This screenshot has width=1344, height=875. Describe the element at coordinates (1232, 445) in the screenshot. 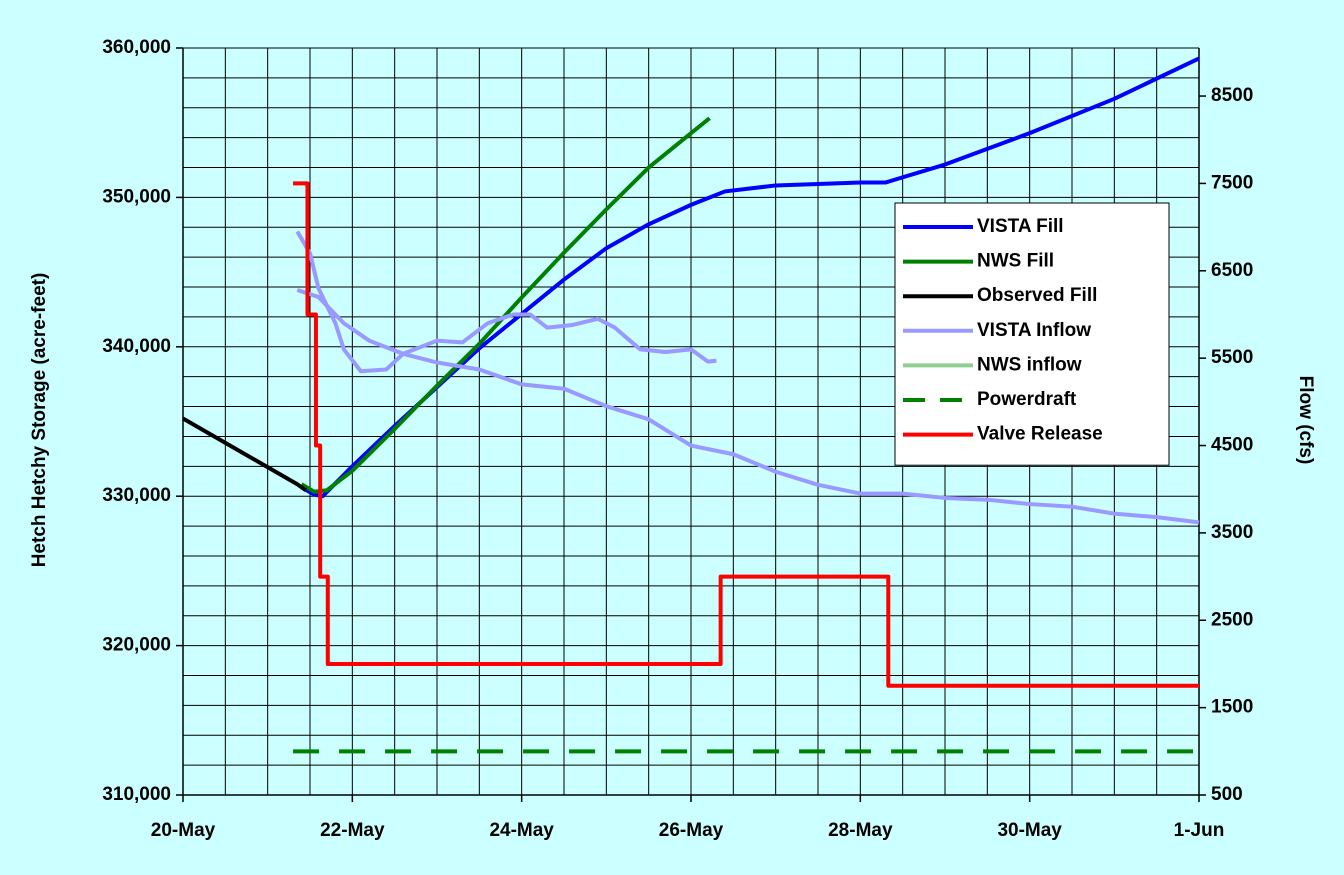

I see `y2-tick-label: 4500` at that location.